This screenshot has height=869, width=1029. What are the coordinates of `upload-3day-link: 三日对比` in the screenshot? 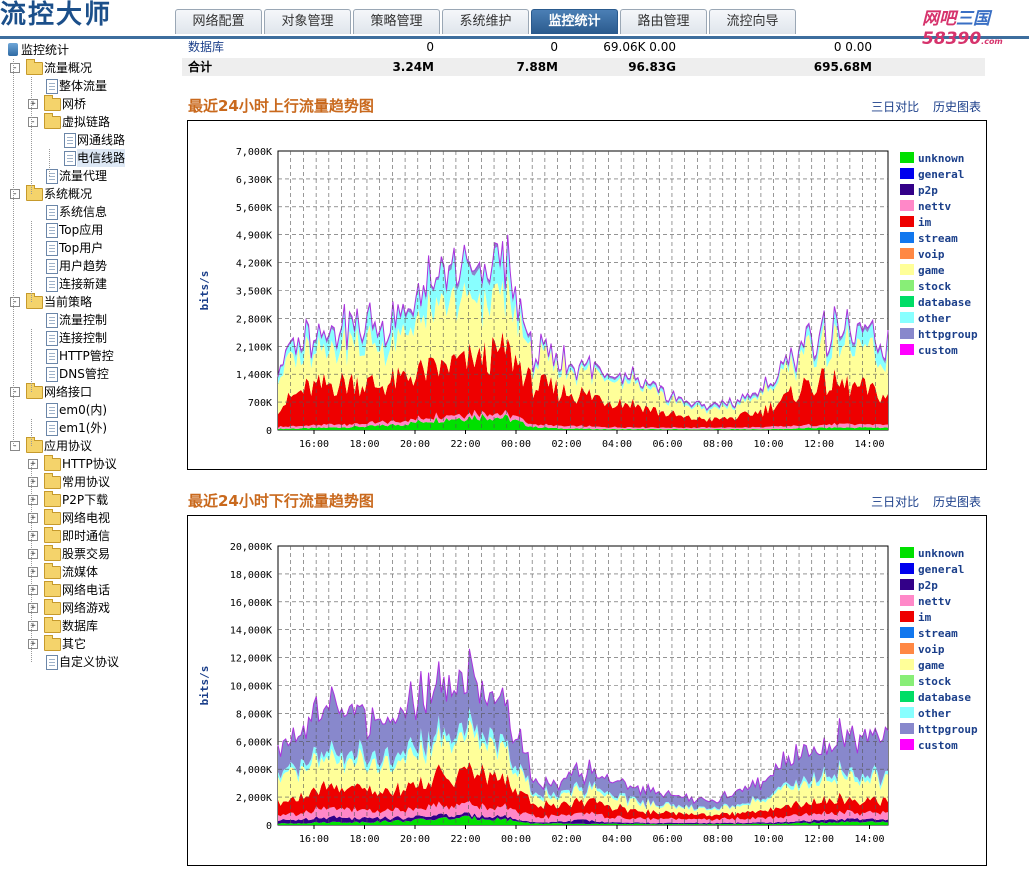 It's located at (895, 107).